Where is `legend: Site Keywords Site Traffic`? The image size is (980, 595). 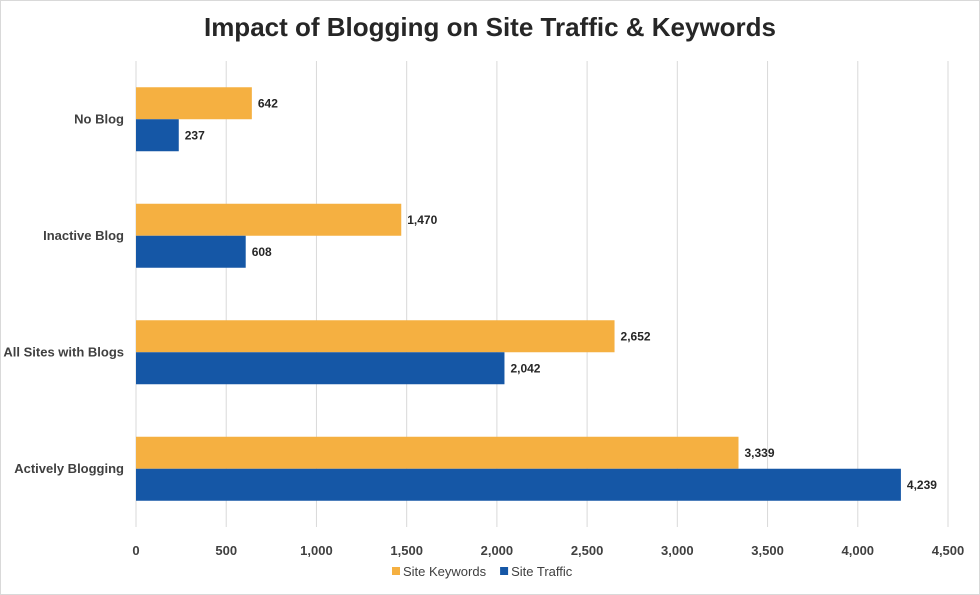
legend: Site Keywords Site Traffic is located at coordinates (482, 571).